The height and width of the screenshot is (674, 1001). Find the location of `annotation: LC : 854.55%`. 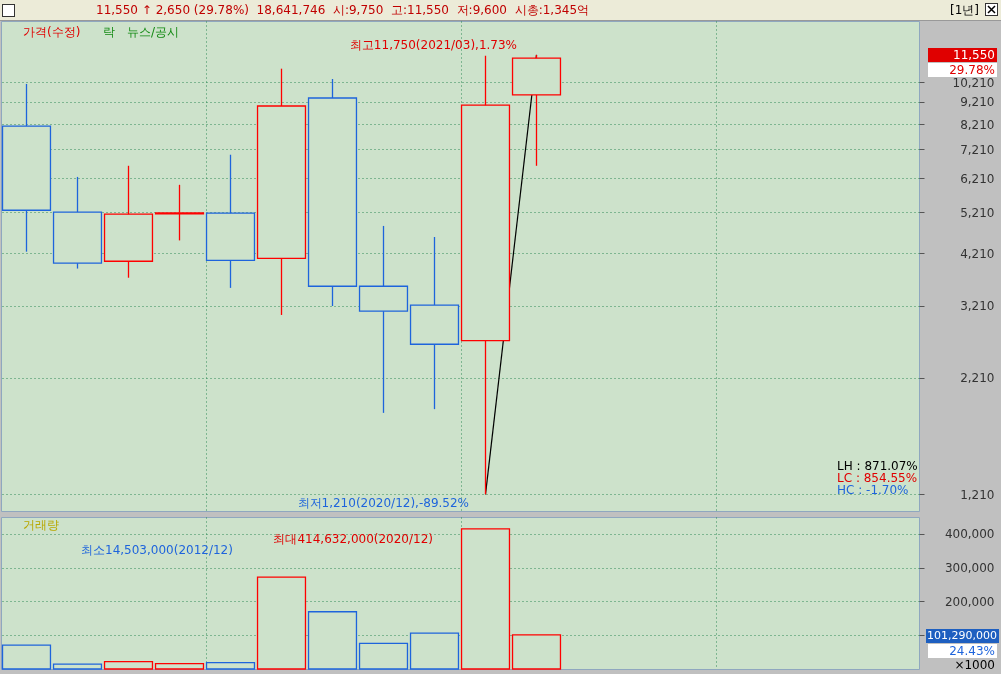

annotation: LC : 854.55% is located at coordinates (877, 478).